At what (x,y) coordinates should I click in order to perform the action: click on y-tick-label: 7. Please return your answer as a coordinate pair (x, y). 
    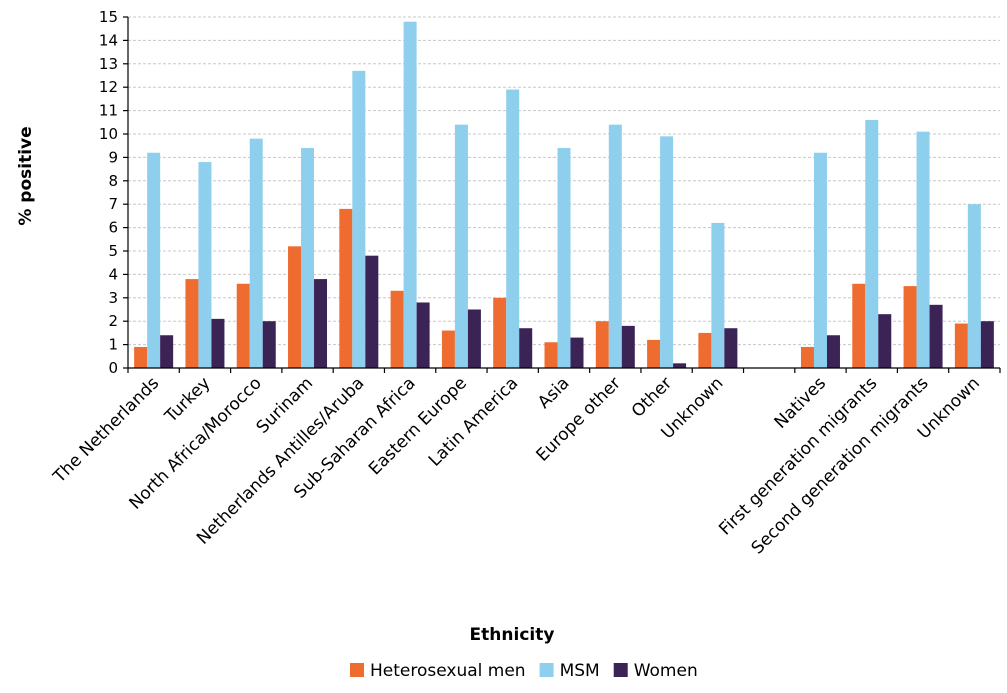
    Looking at the image, I should click on (113, 204).